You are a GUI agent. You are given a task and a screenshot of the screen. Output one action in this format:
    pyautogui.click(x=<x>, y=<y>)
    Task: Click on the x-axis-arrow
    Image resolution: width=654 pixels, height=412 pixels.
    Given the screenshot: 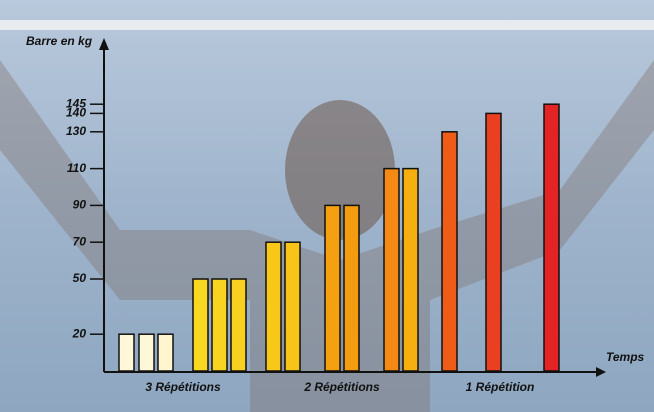 What is the action you would take?
    pyautogui.click(x=601, y=372)
    